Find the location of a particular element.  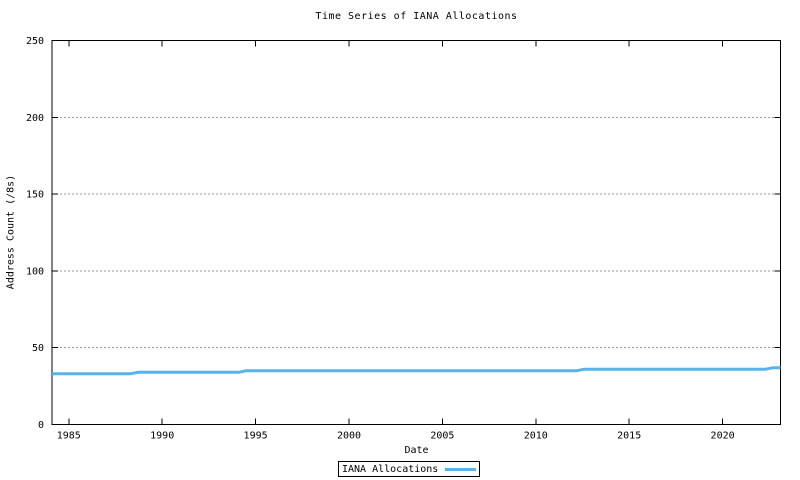

y-tick-label: 50 is located at coordinates (38, 348).